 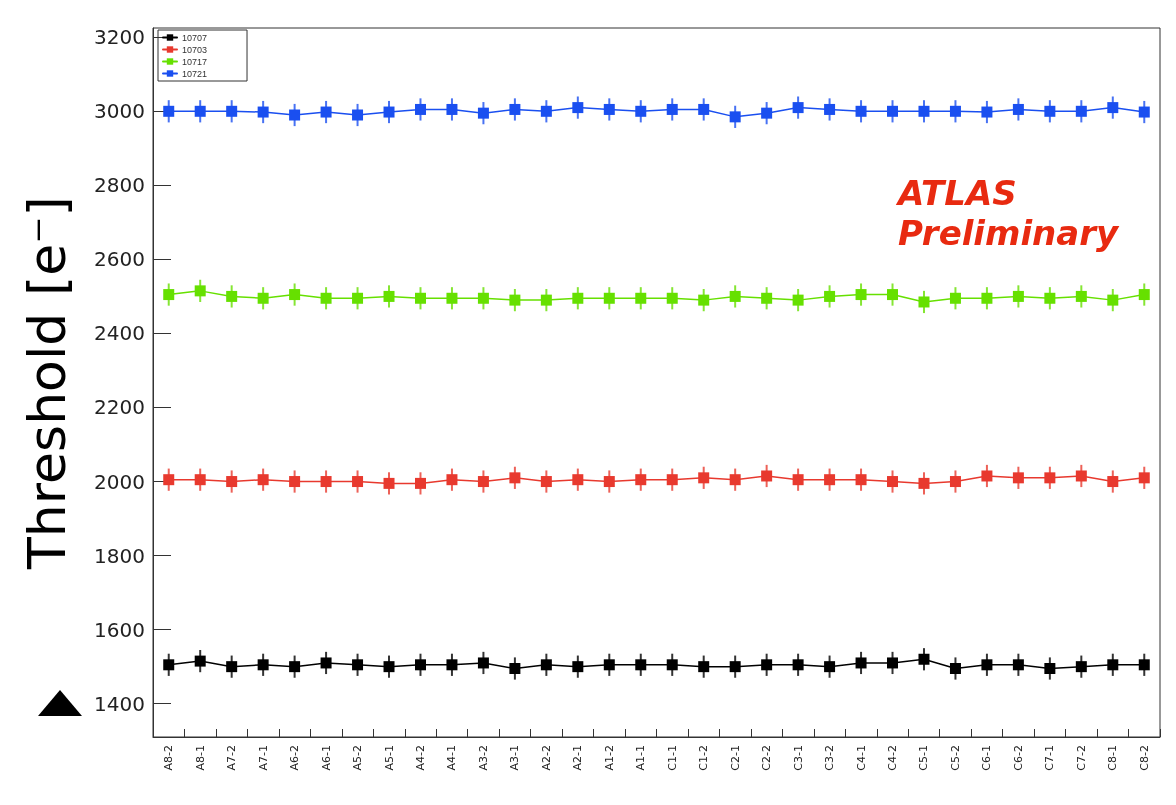 What do you see at coordinates (955, 758) in the screenshot?
I see `x-tick-label: C5-2` at bounding box center [955, 758].